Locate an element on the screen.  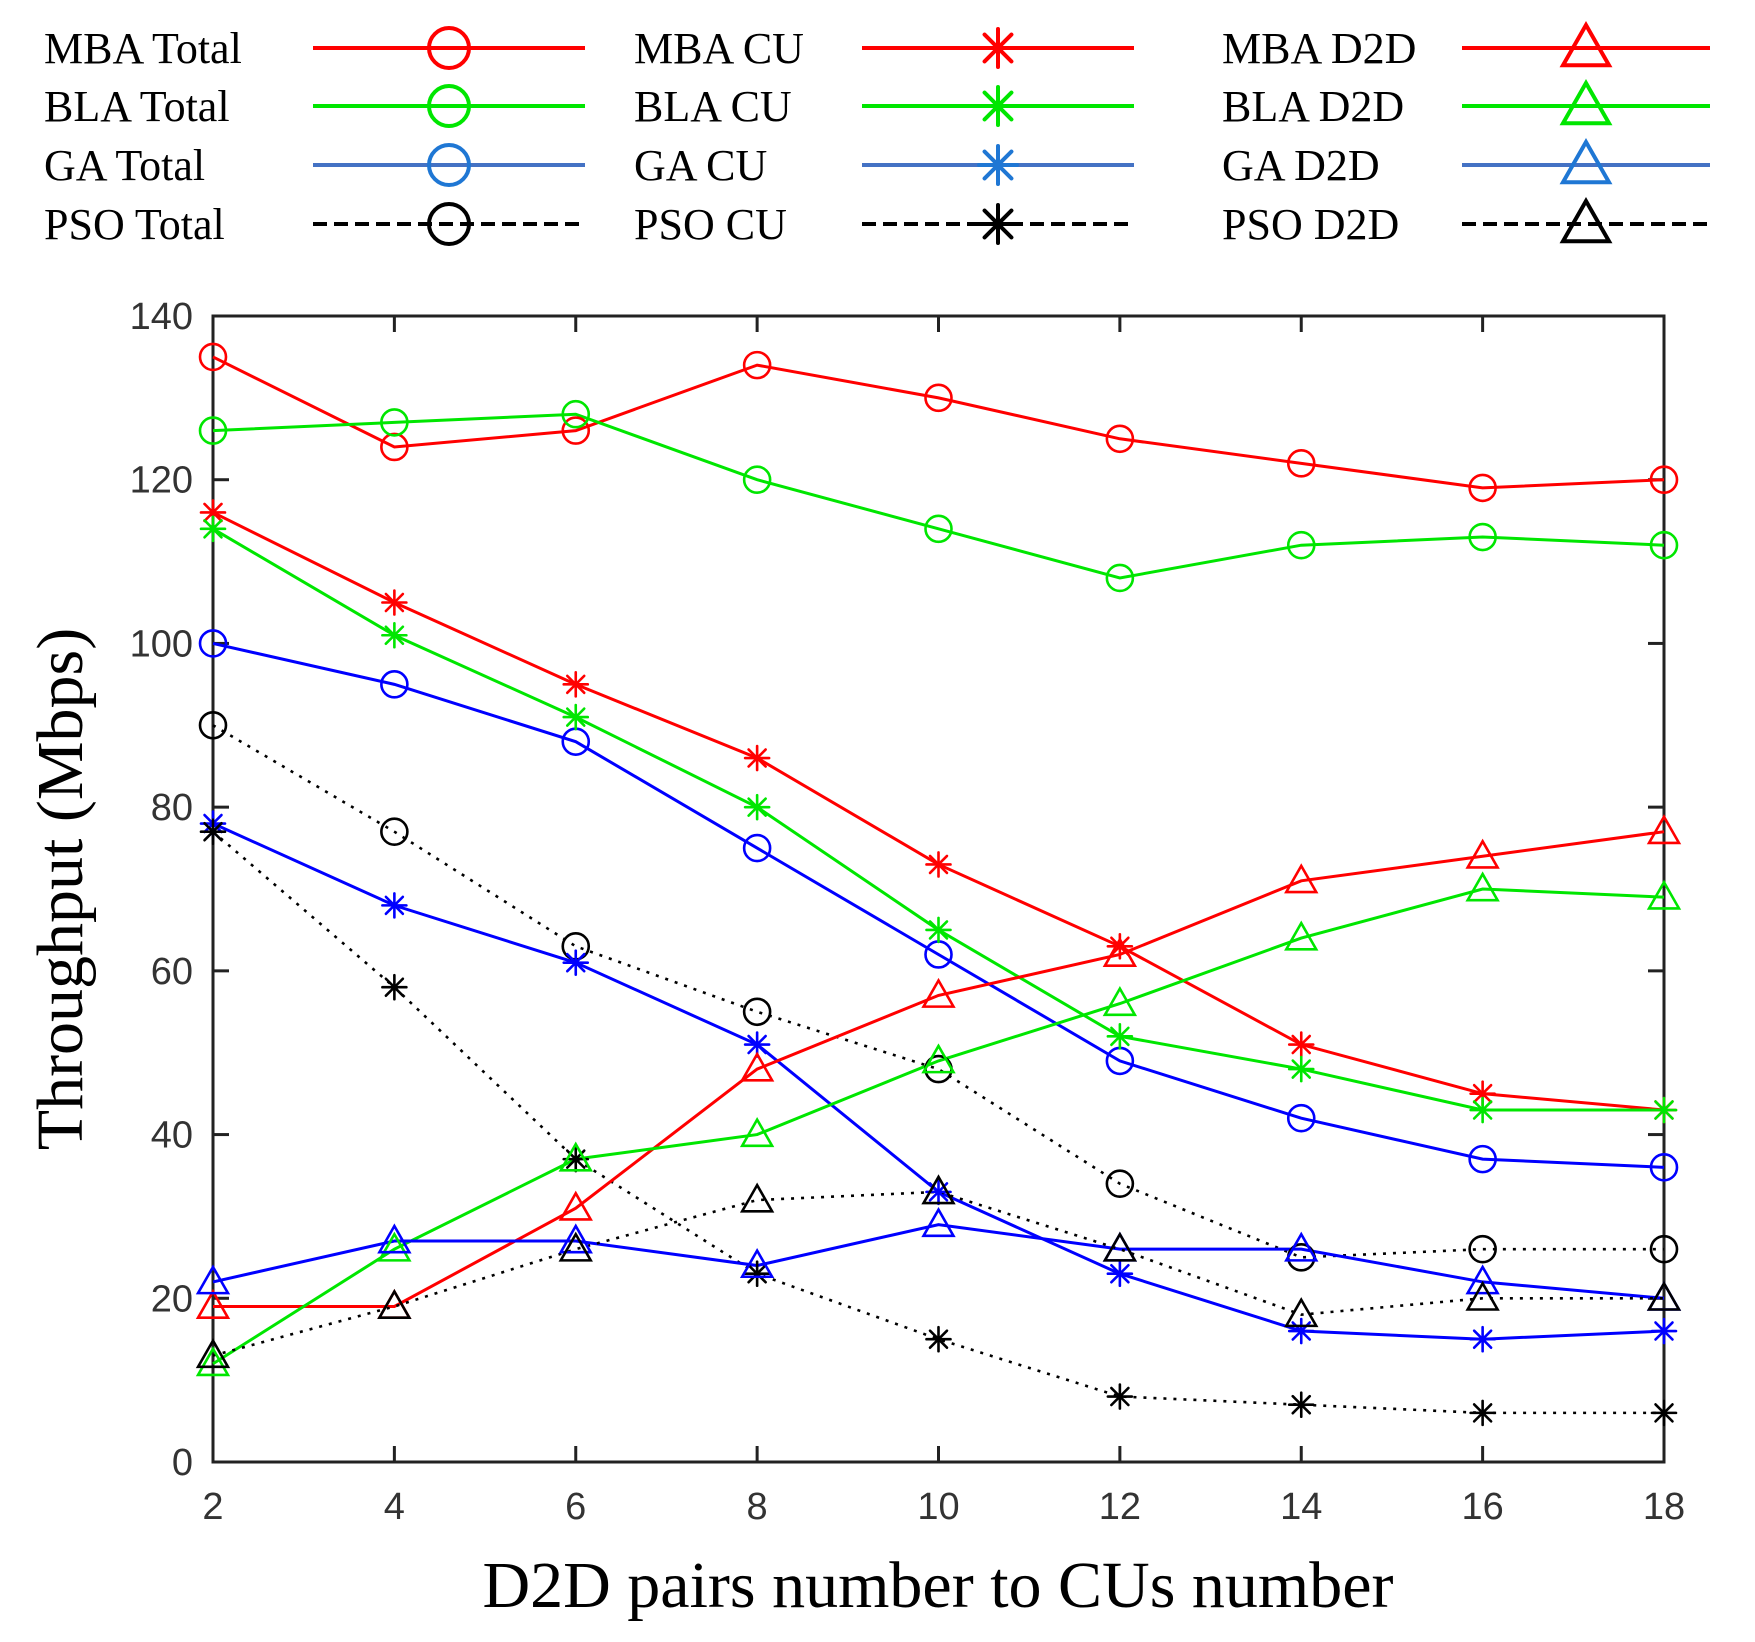
x-tick-label: 8 is located at coordinates (757, 1507).